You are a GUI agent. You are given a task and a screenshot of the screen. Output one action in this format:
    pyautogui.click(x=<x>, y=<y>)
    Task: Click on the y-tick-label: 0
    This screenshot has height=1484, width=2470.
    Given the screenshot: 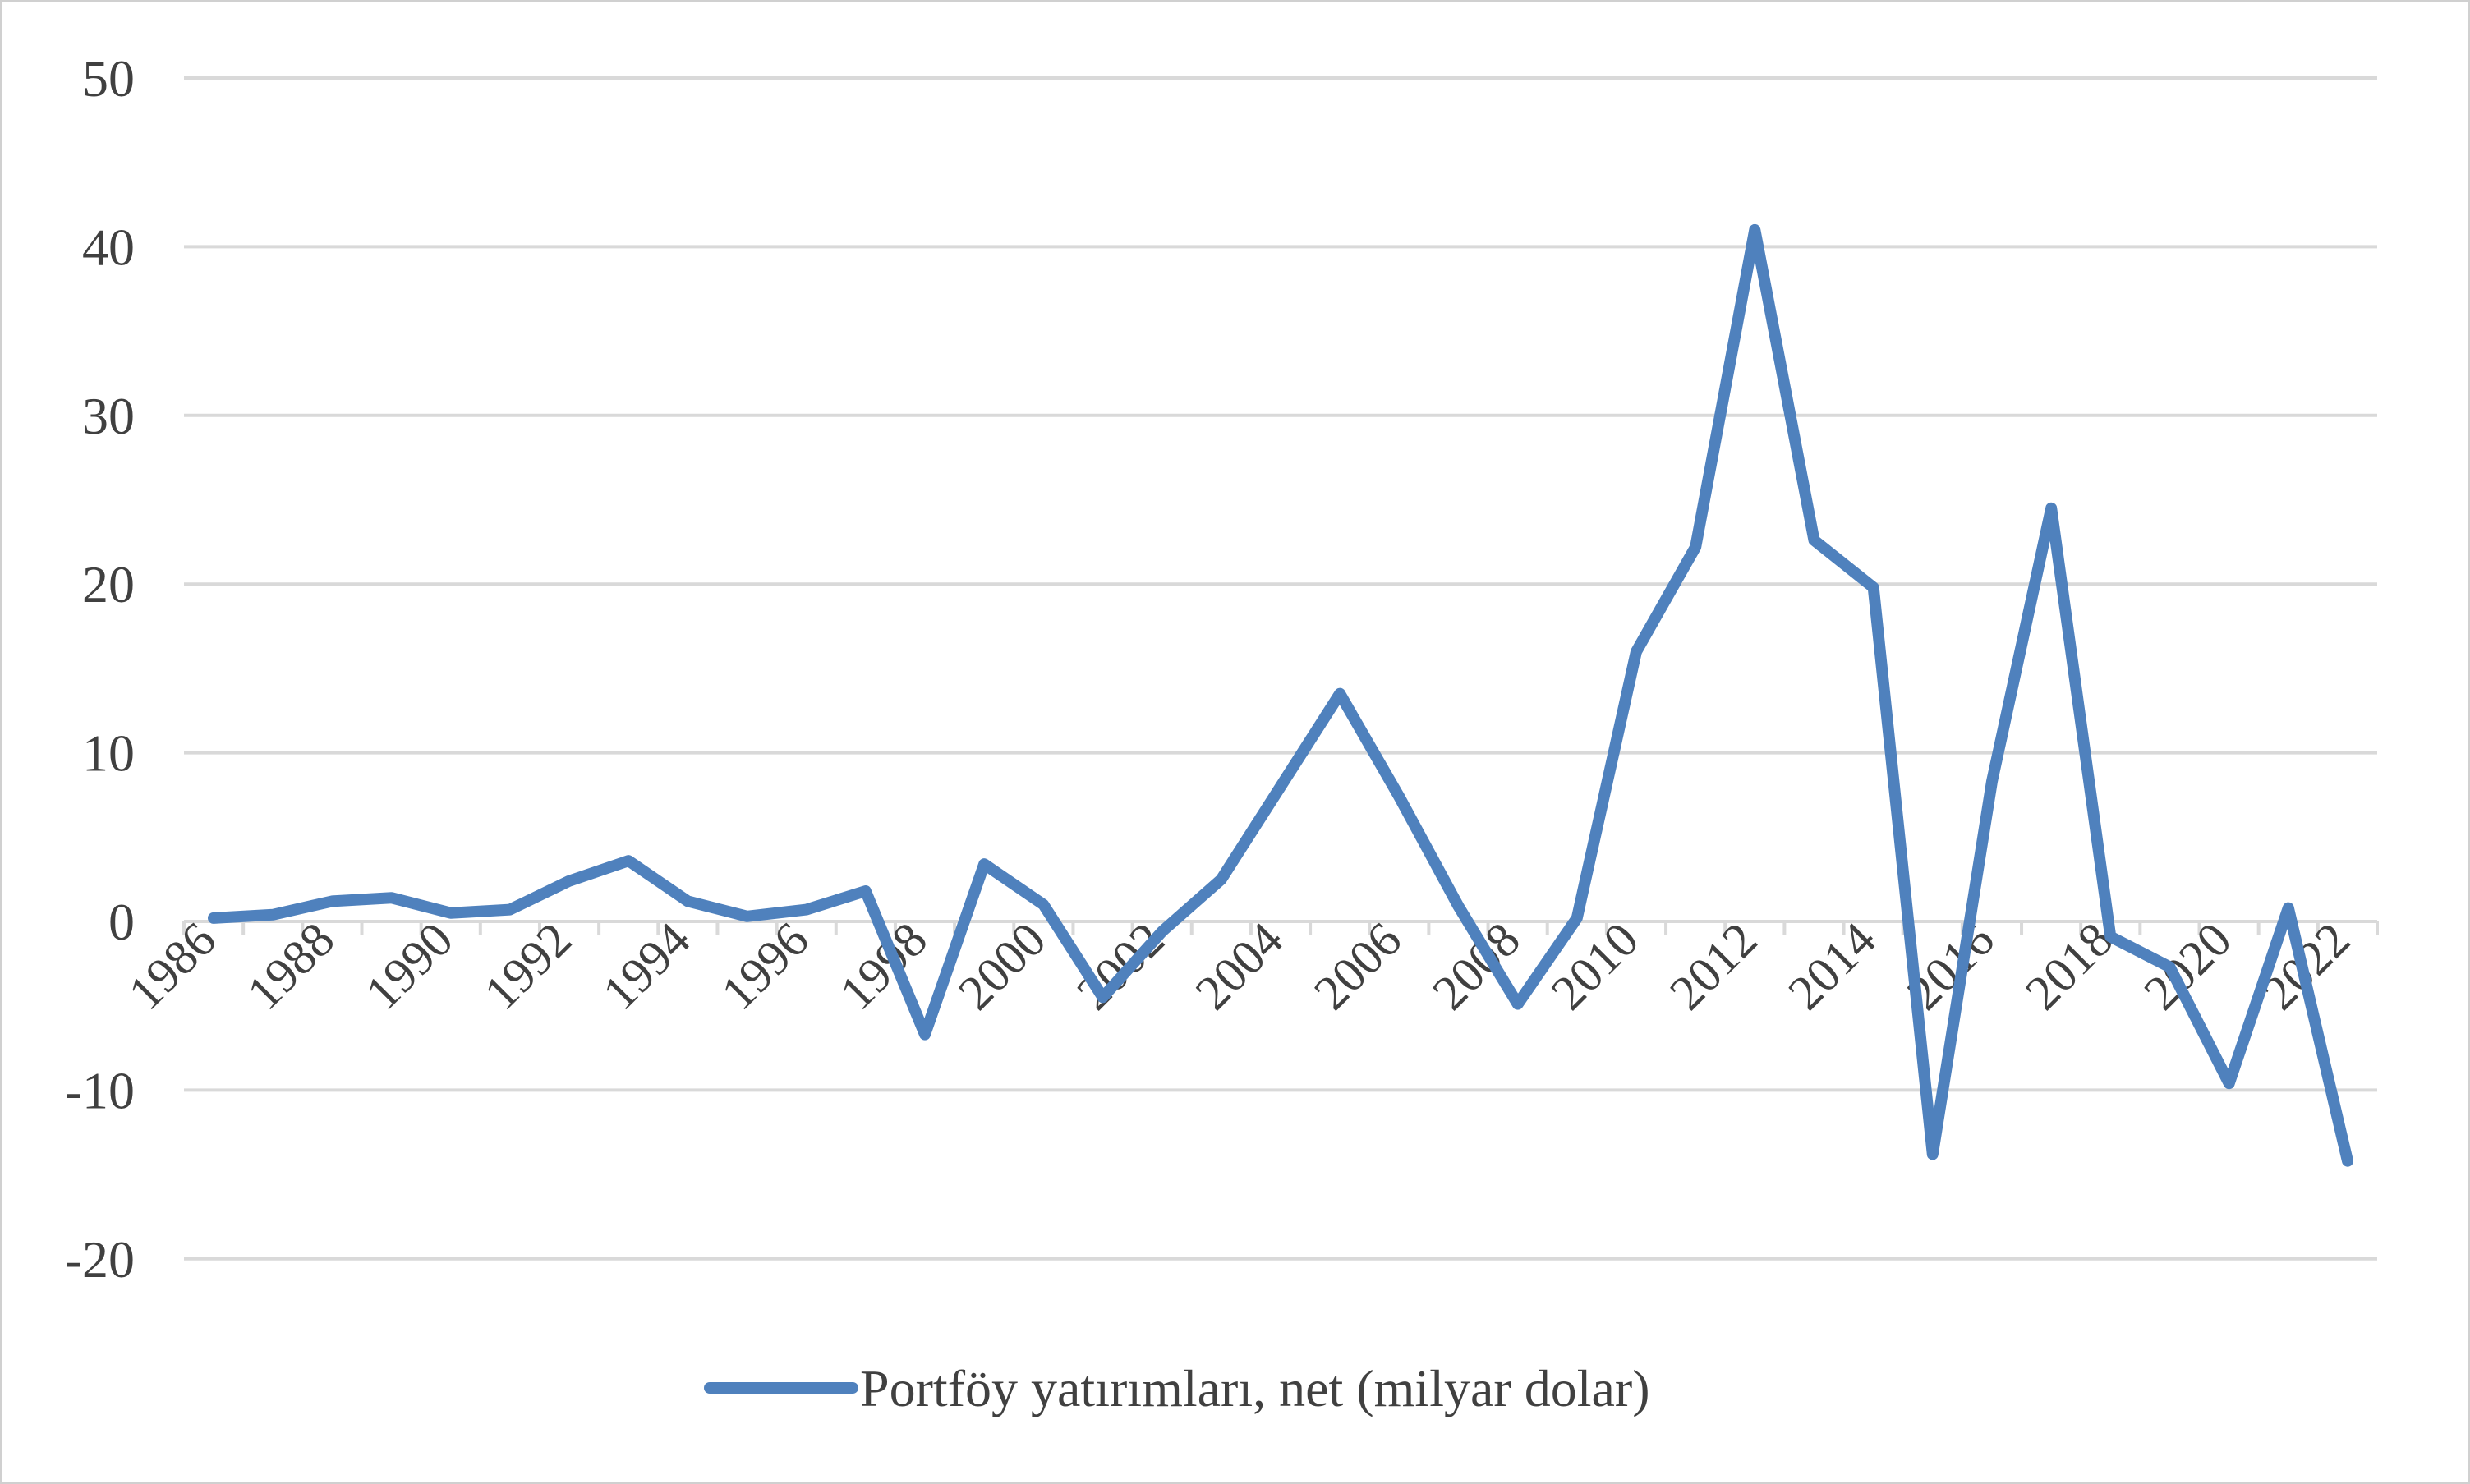 What is the action you would take?
    pyautogui.click(x=121, y=922)
    